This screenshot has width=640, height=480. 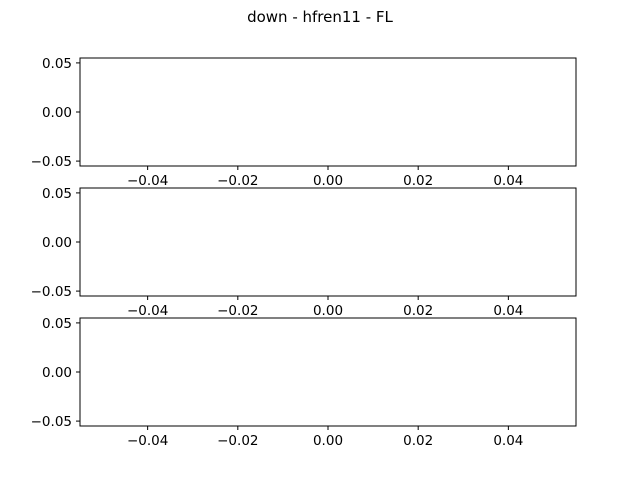 I want to click on figure-title: down - hfren11 - FL, so click(x=320, y=17).